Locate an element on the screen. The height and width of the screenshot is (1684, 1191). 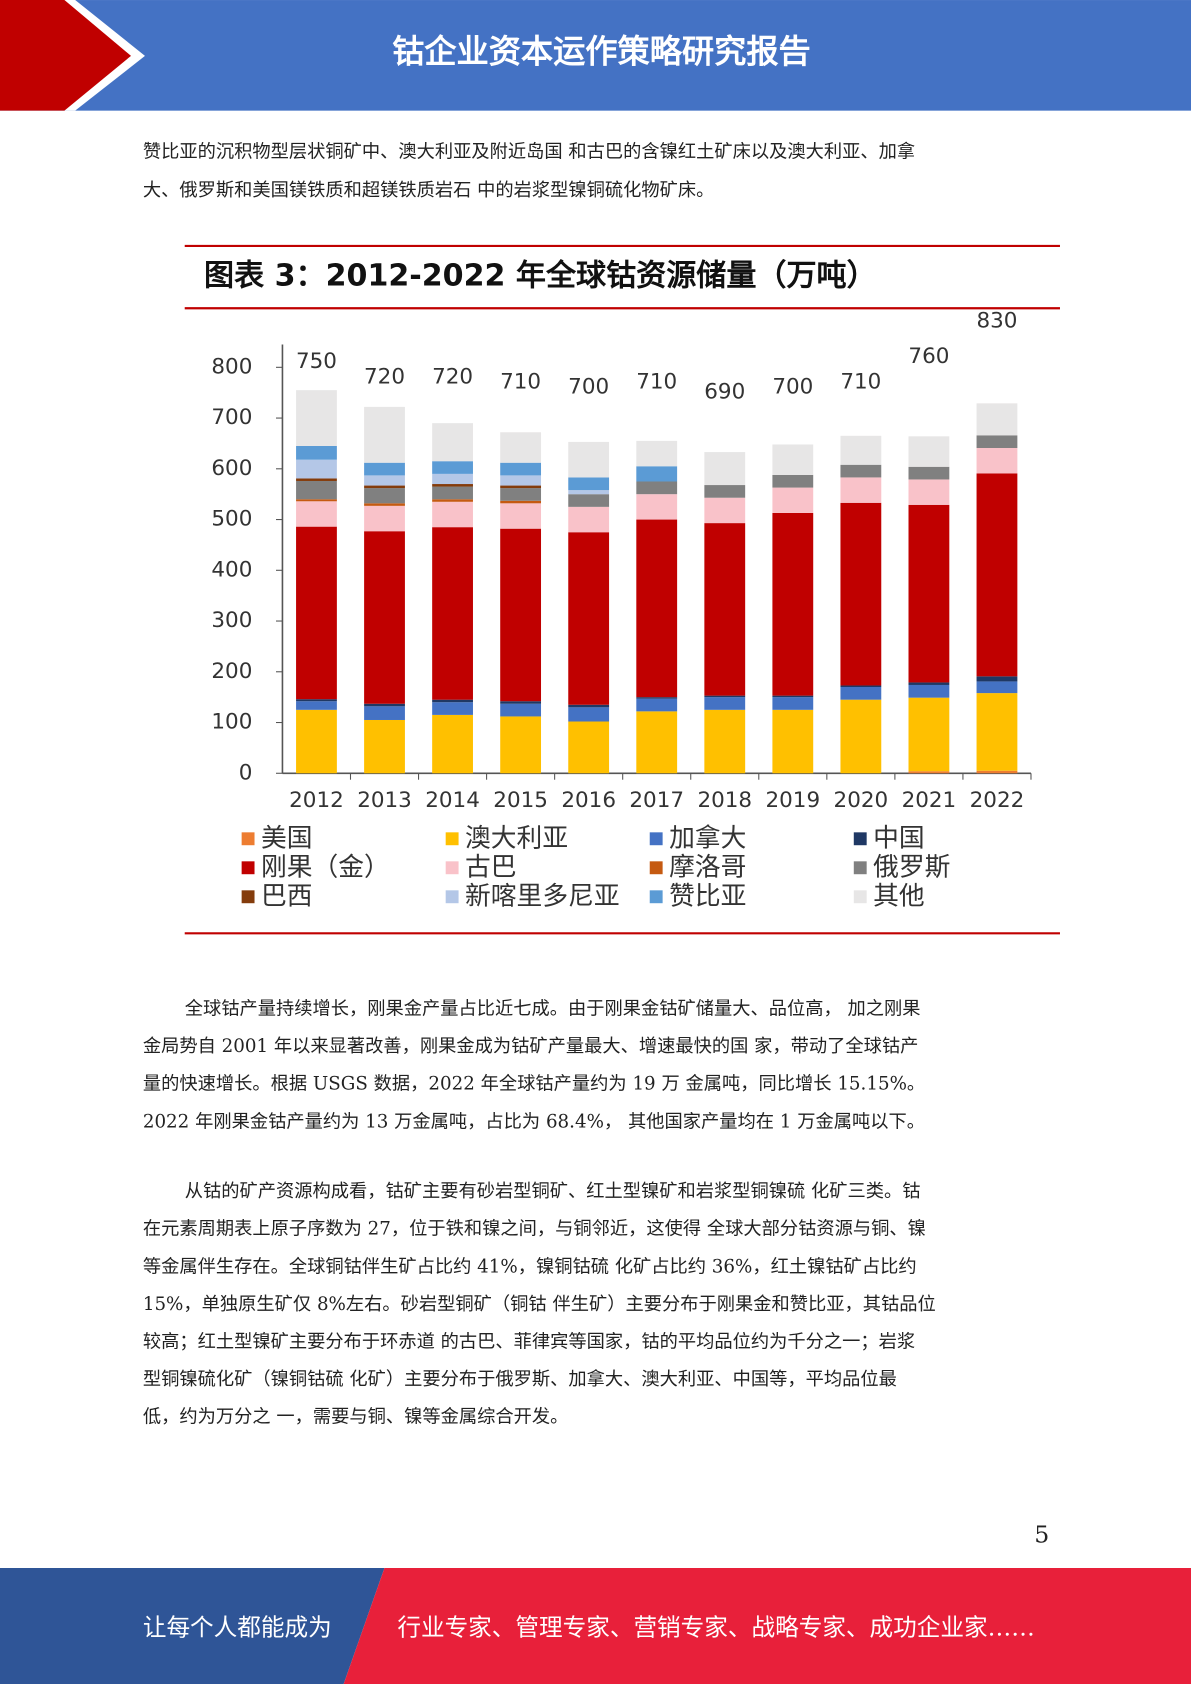
footer-right-band is located at coordinates (767, 1625).